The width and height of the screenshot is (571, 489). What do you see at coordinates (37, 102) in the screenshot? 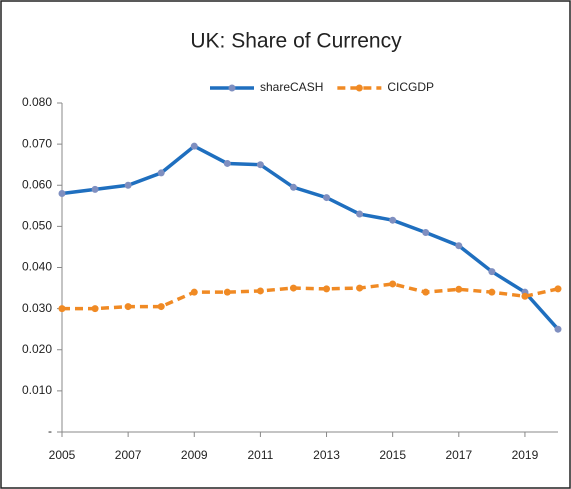
I see `y-tick-label: 0.080` at bounding box center [37, 102].